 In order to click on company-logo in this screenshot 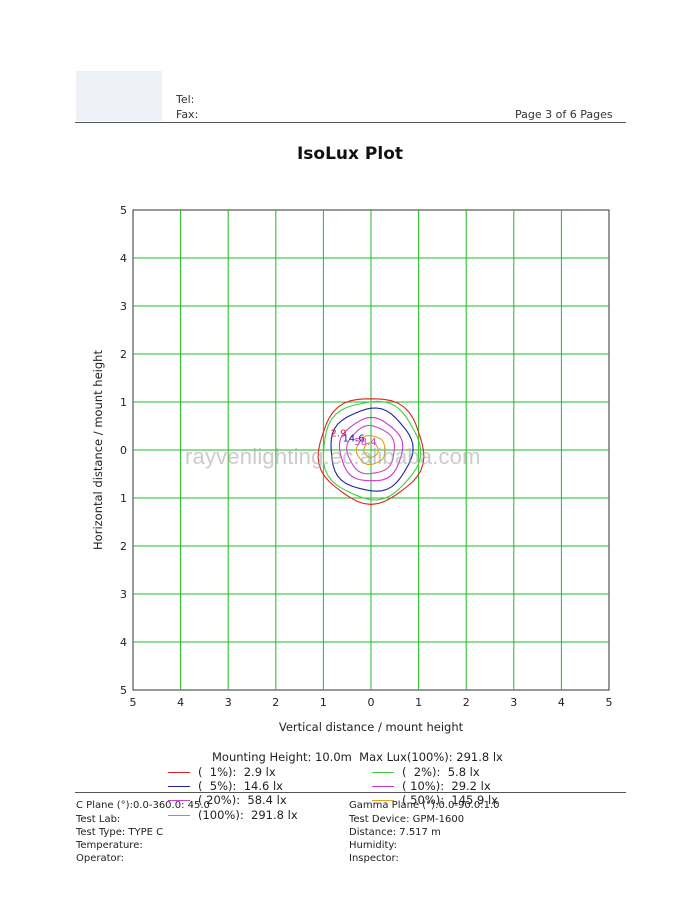, I will do `click(119, 96)`.